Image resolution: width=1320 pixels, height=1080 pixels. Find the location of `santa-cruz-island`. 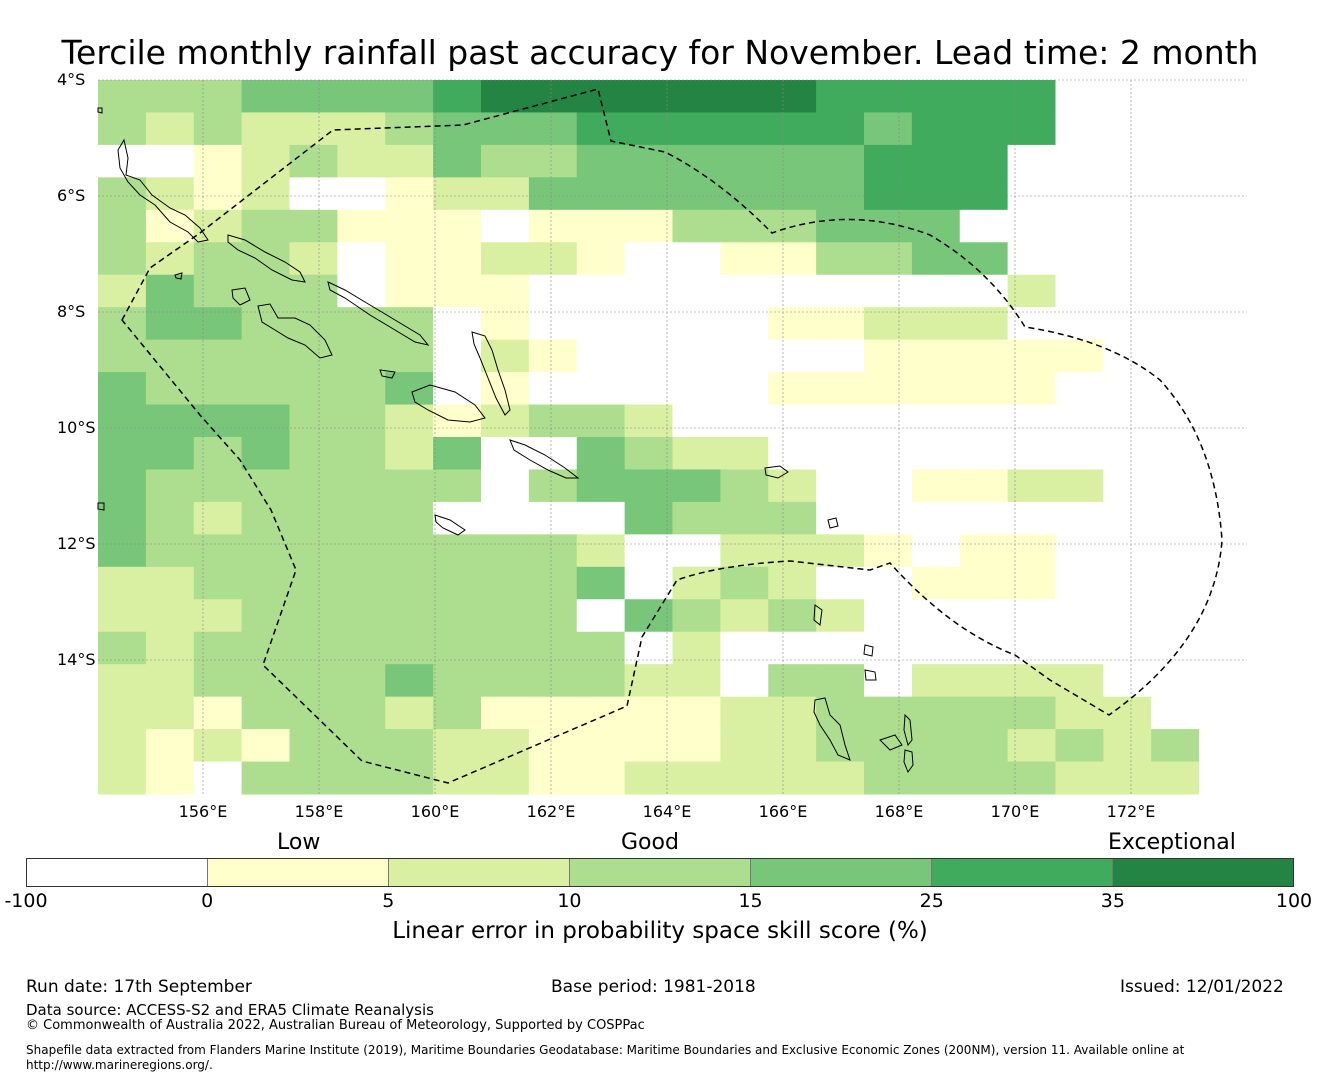

santa-cruz-island is located at coordinates (776, 472).